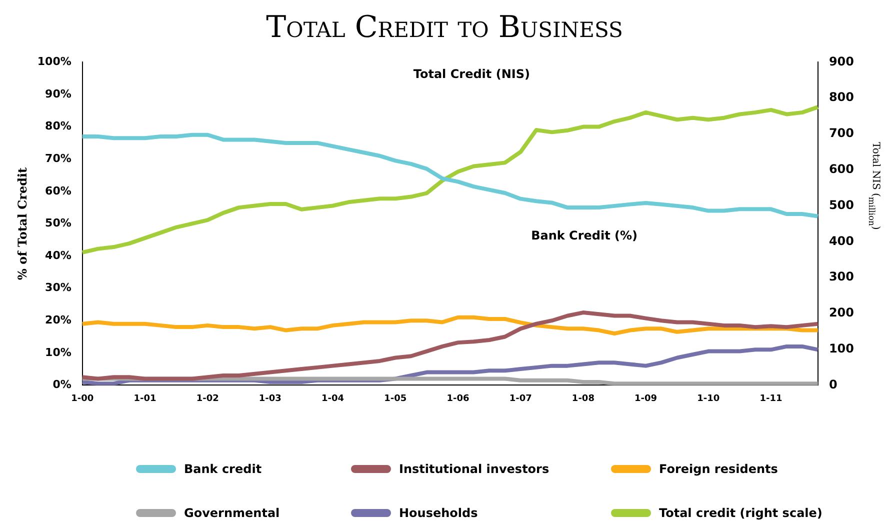 The image size is (889, 529). I want to click on x-tick-label: 1-03, so click(270, 399).